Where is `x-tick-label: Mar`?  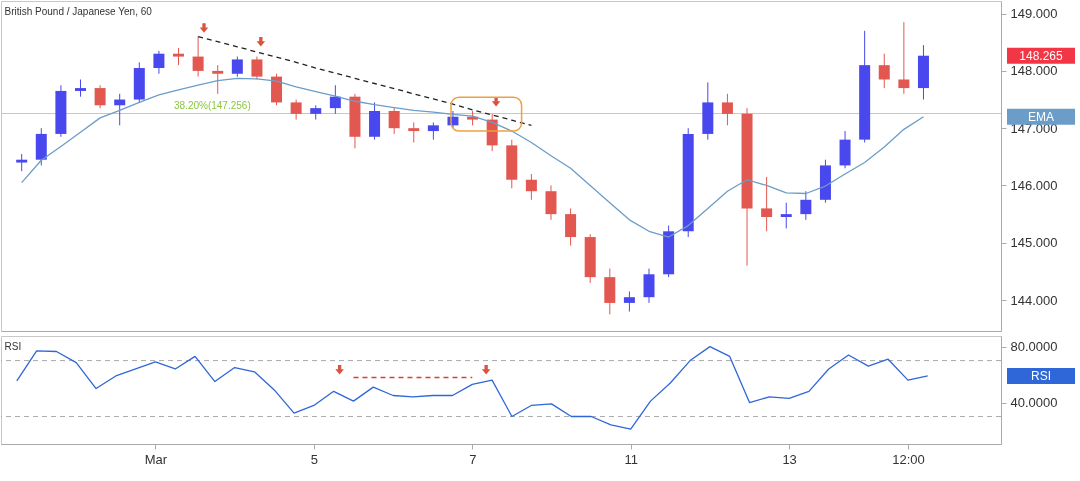 x-tick-label: Mar is located at coordinates (156, 459).